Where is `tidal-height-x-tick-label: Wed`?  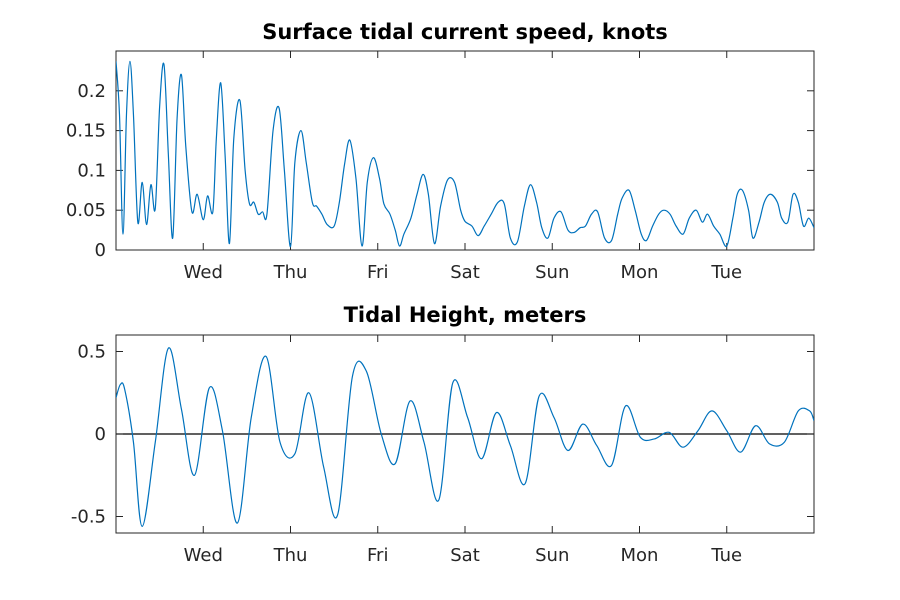 tidal-height-x-tick-label: Wed is located at coordinates (203, 555).